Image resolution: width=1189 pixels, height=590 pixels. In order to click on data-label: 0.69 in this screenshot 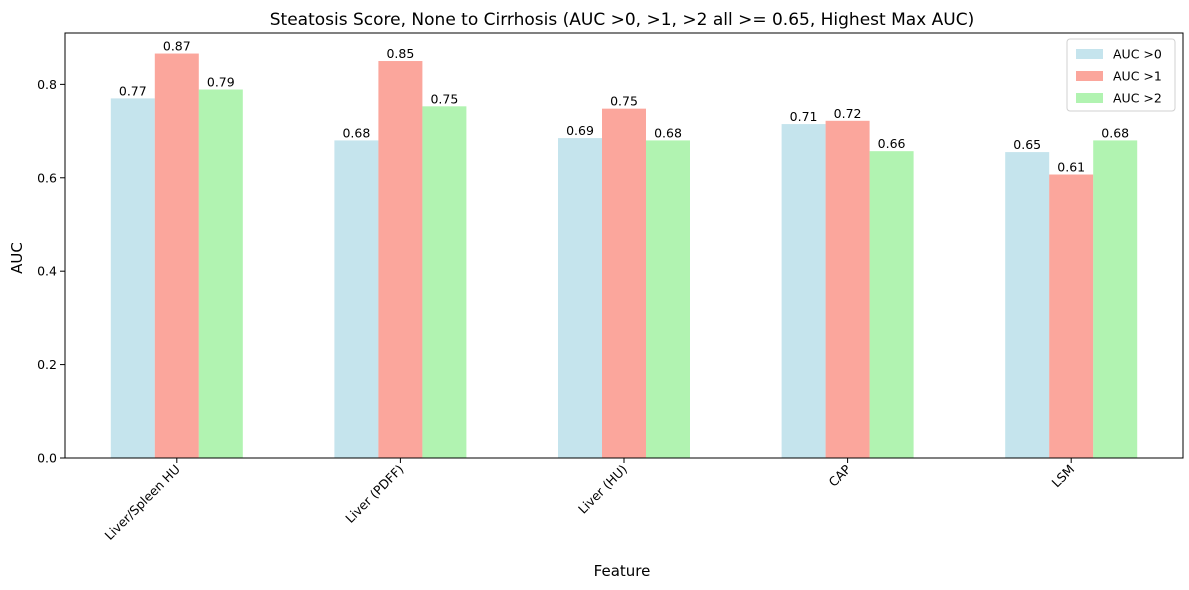, I will do `click(580, 130)`.